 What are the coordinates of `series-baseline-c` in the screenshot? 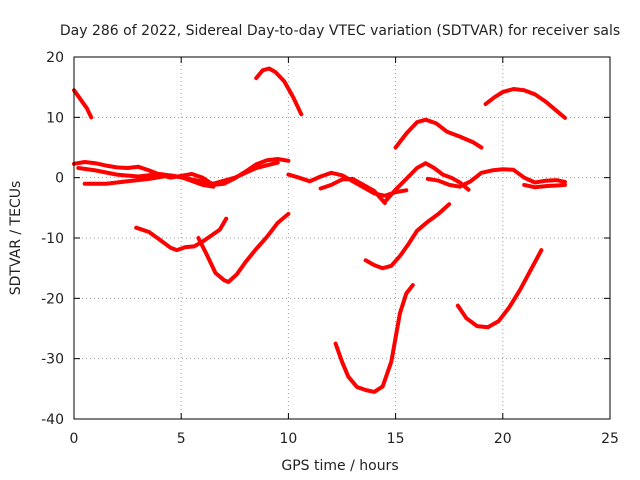 It's located at (146, 177).